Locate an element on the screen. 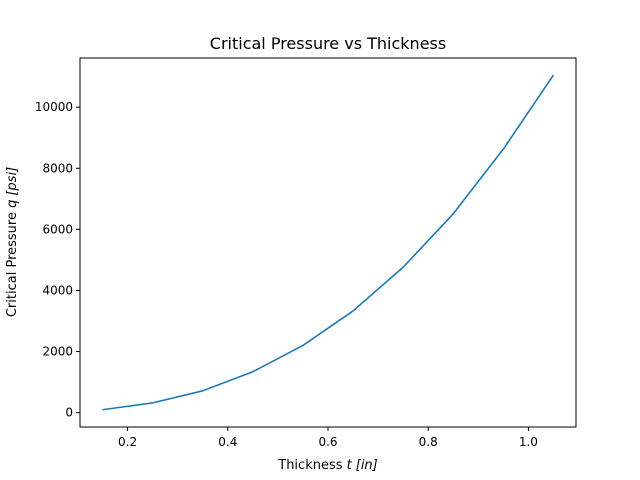 The height and width of the screenshot is (480, 640). x-tick-label: 0.8 is located at coordinates (428, 442).